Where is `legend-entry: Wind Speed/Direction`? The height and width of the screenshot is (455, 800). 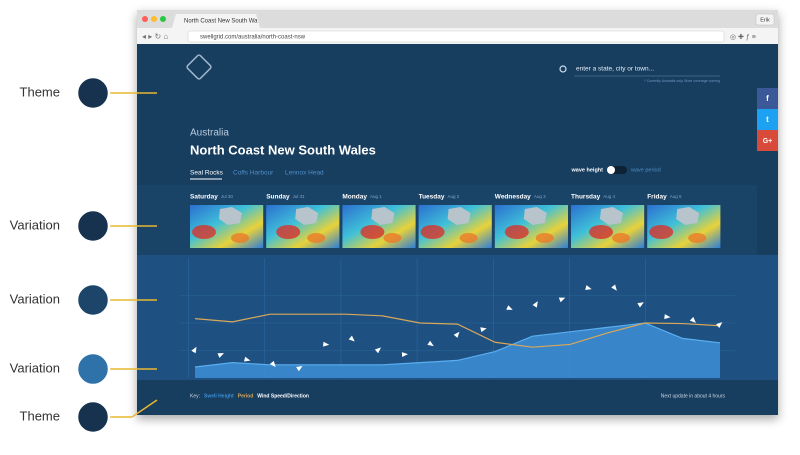
legend-entry: Wind Speed/Direction is located at coordinates (283, 396).